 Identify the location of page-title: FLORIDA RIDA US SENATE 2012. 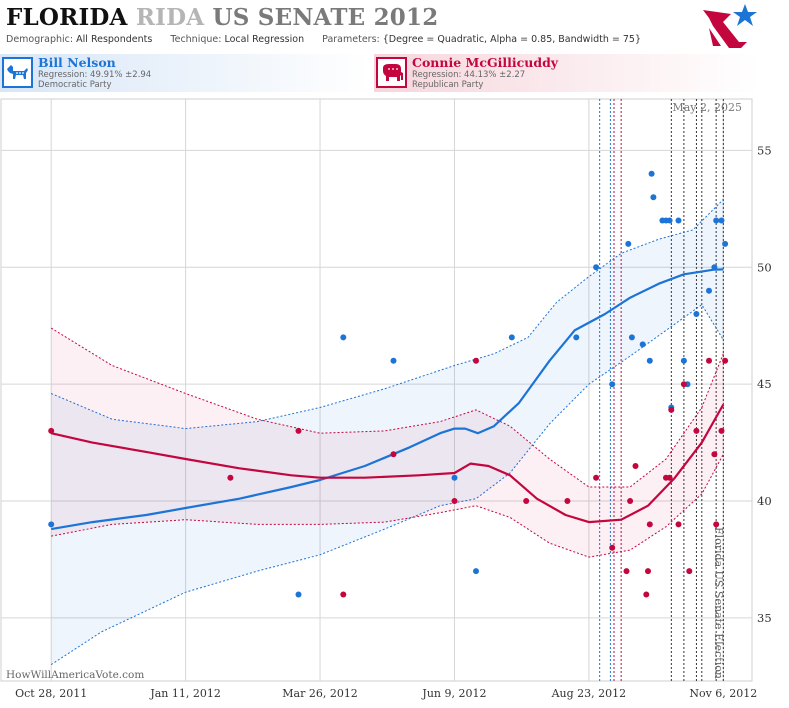
(222, 17).